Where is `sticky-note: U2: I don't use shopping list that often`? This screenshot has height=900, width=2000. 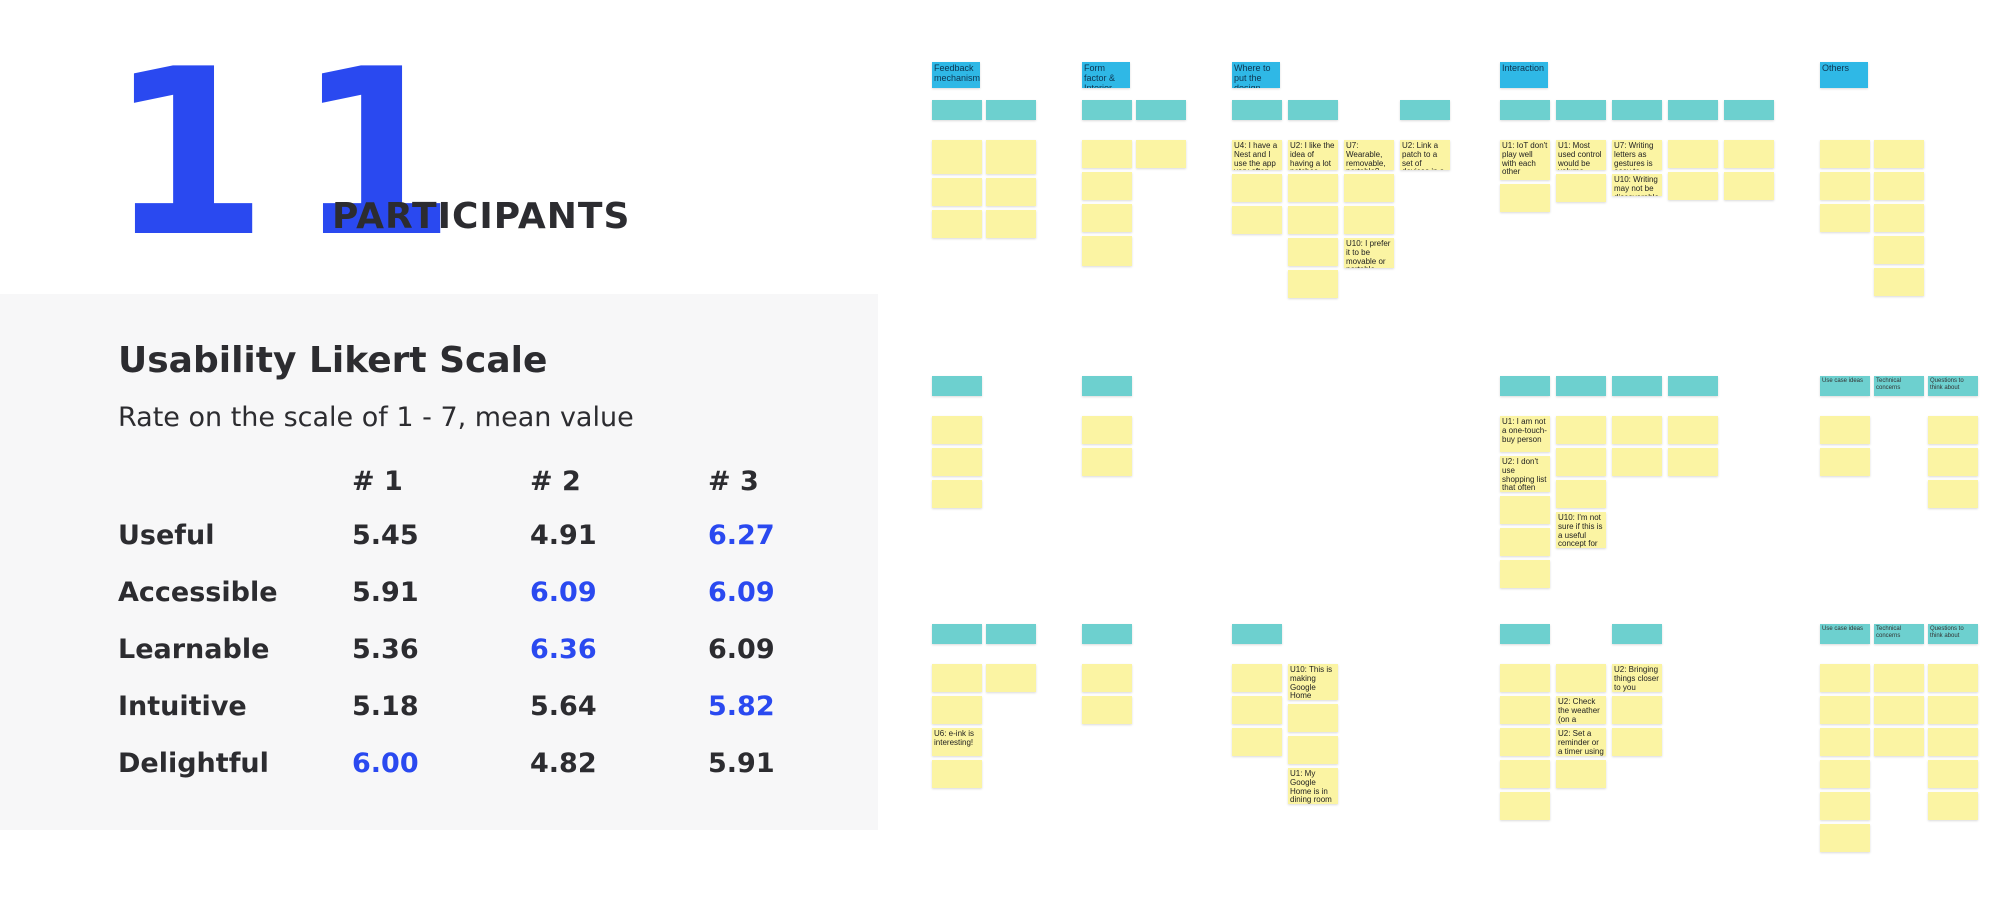 sticky-note: U2: I don't use shopping list that often is located at coordinates (1525, 474).